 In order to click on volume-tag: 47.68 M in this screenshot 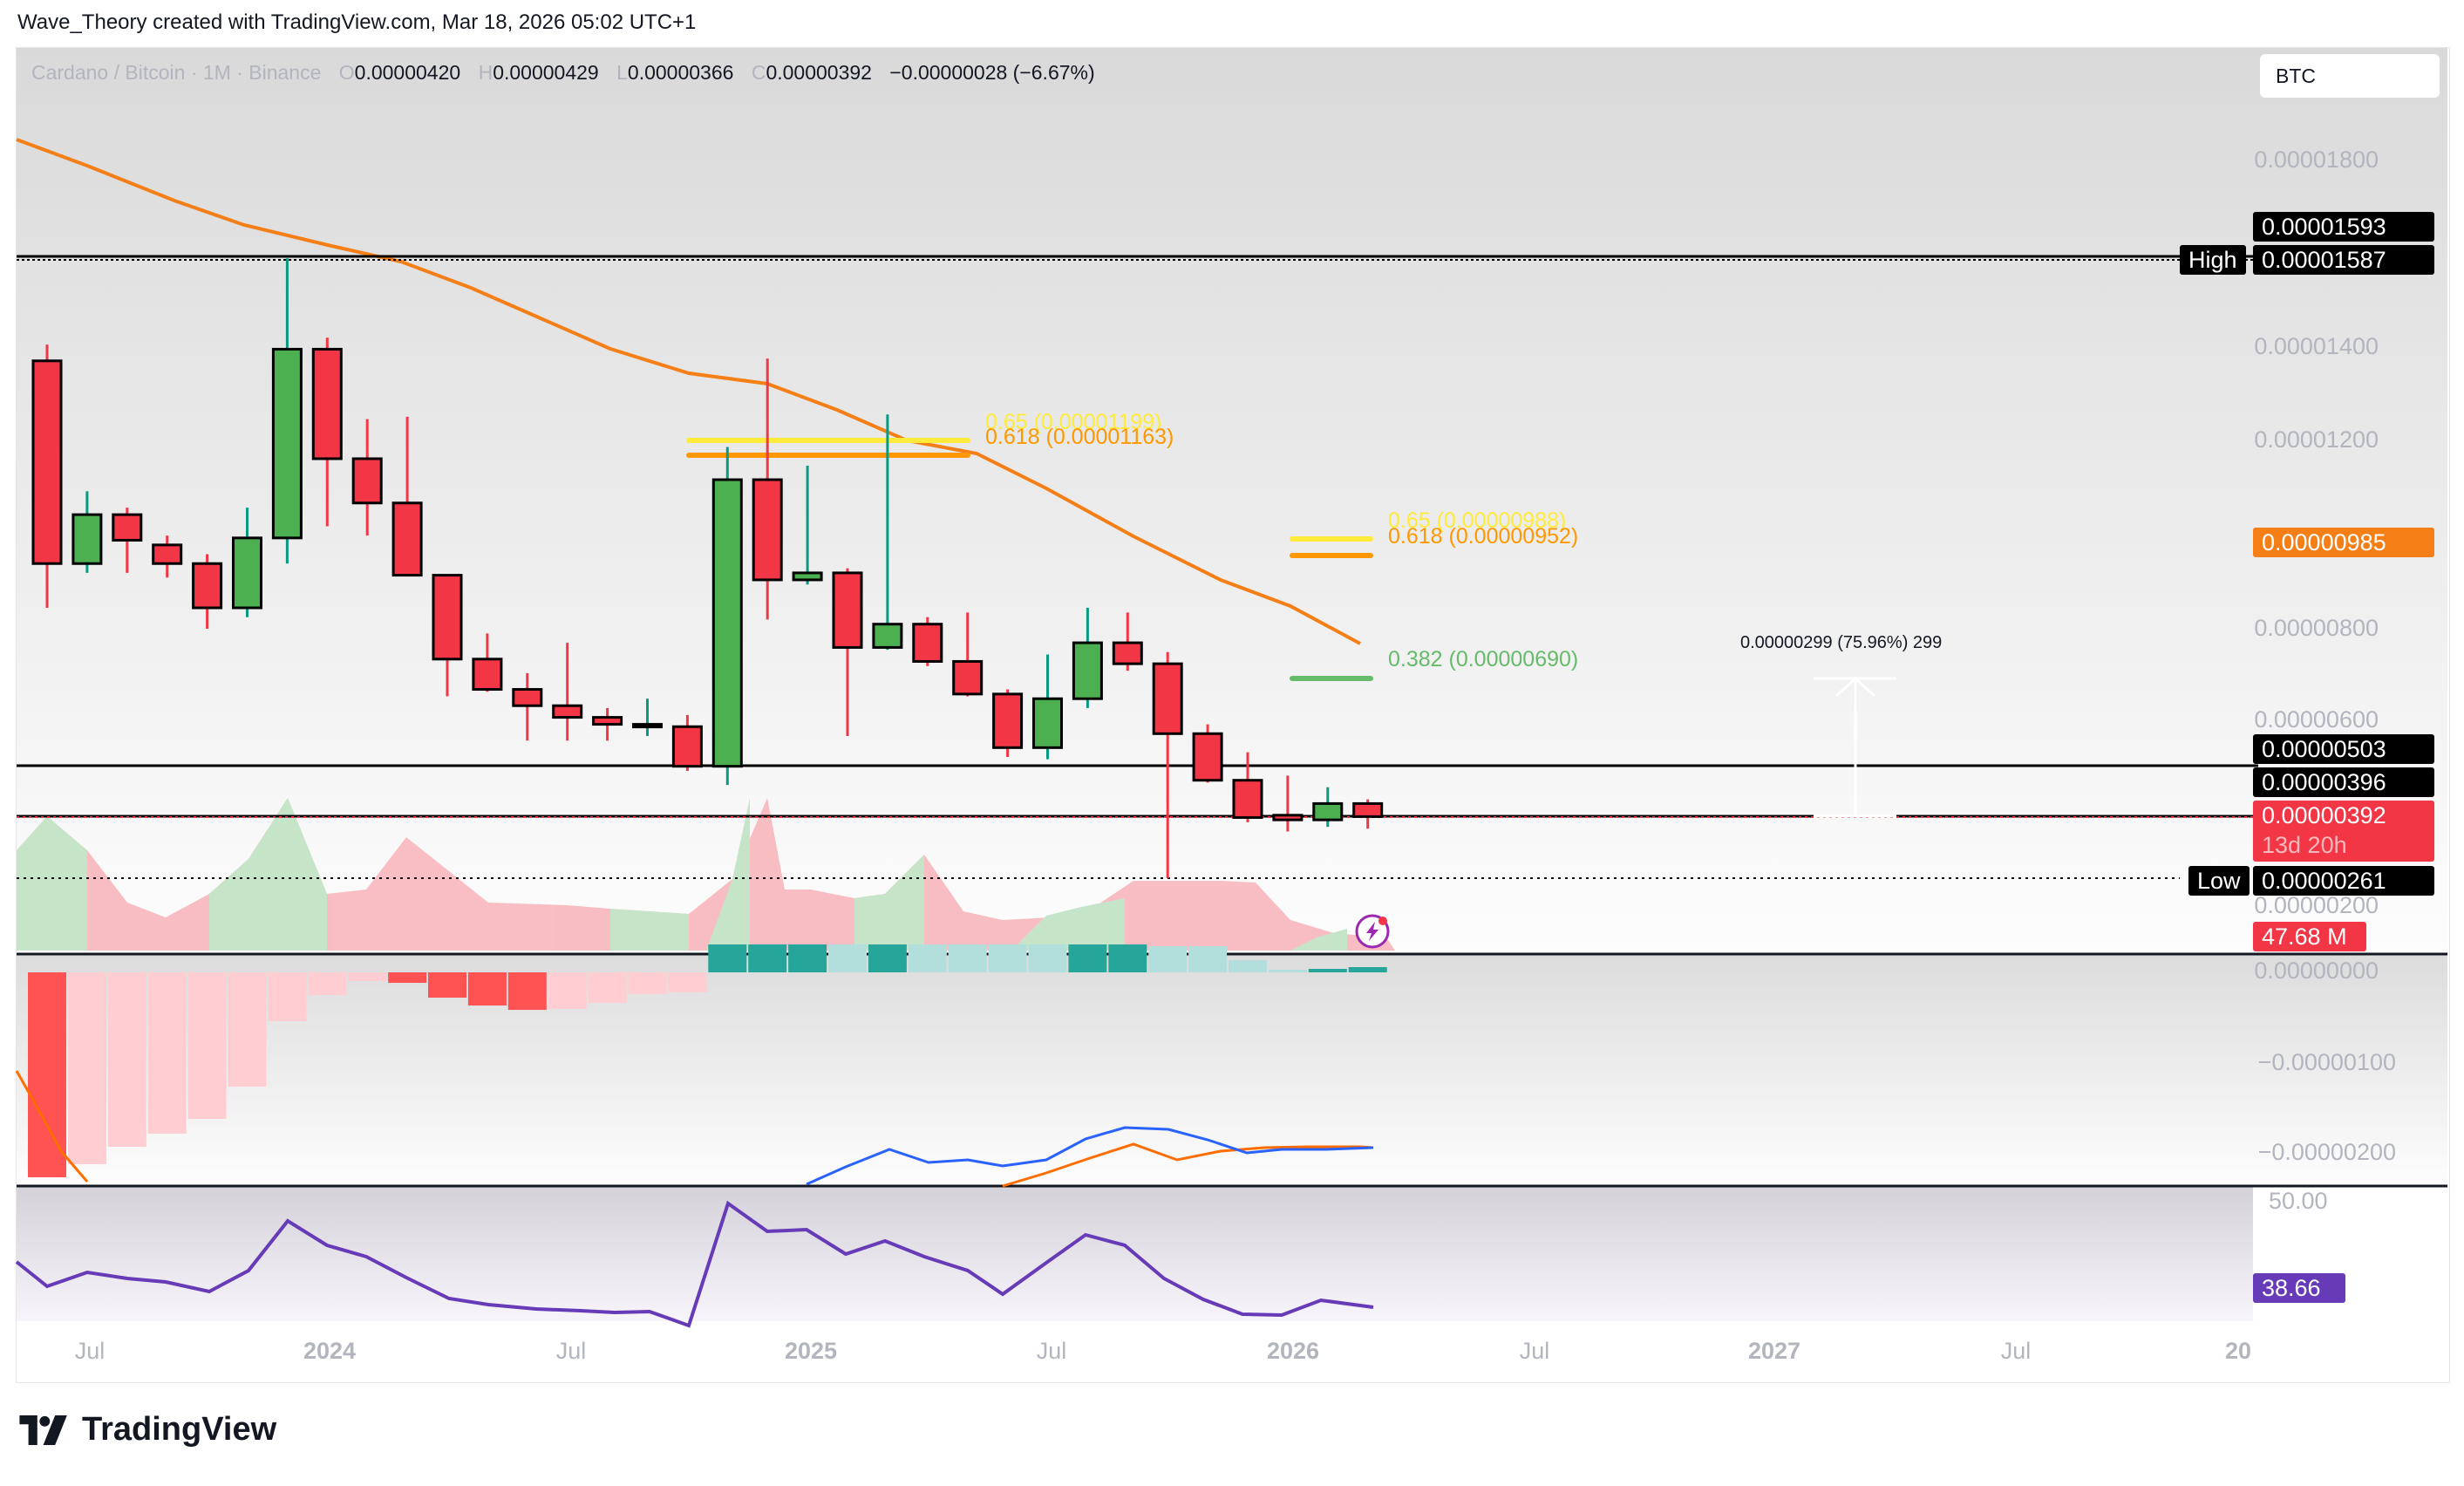, I will do `click(2309, 936)`.